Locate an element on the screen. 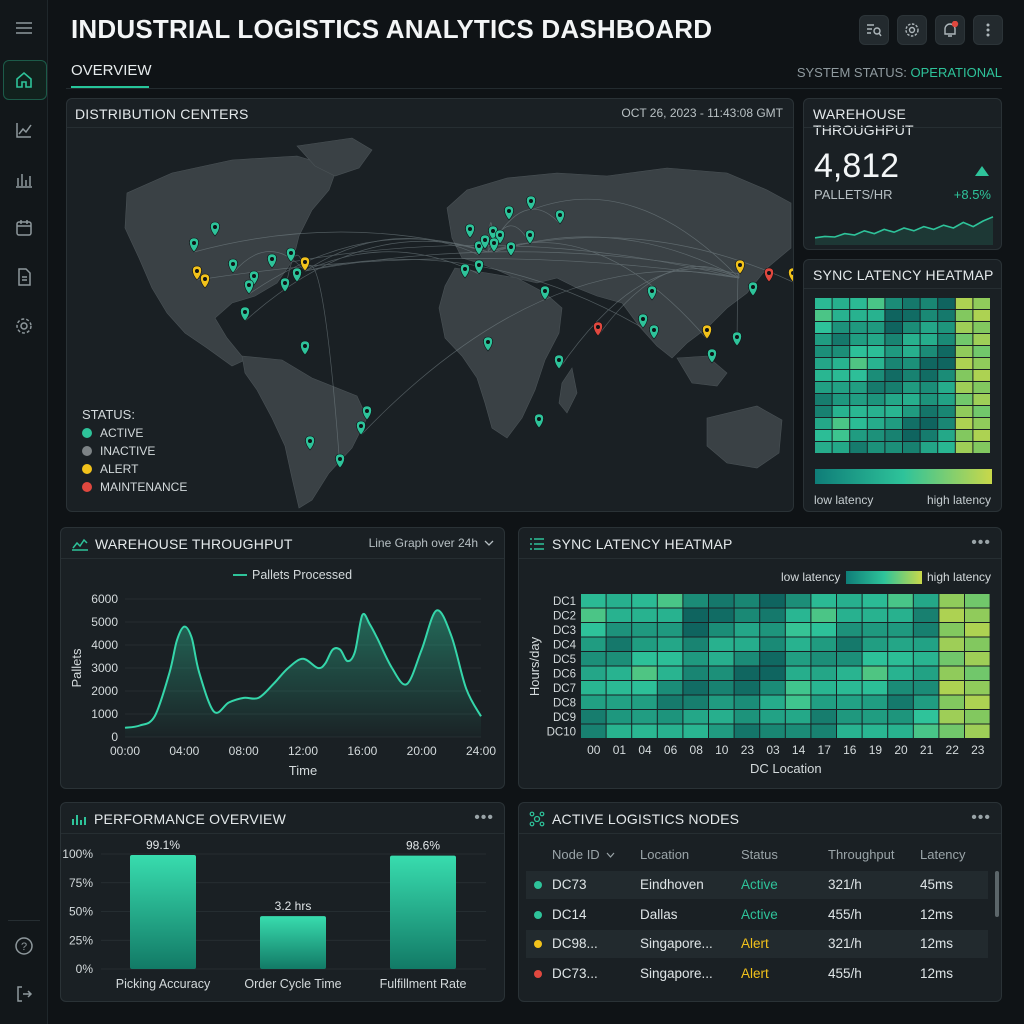  logout-icon is located at coordinates (24, 994).